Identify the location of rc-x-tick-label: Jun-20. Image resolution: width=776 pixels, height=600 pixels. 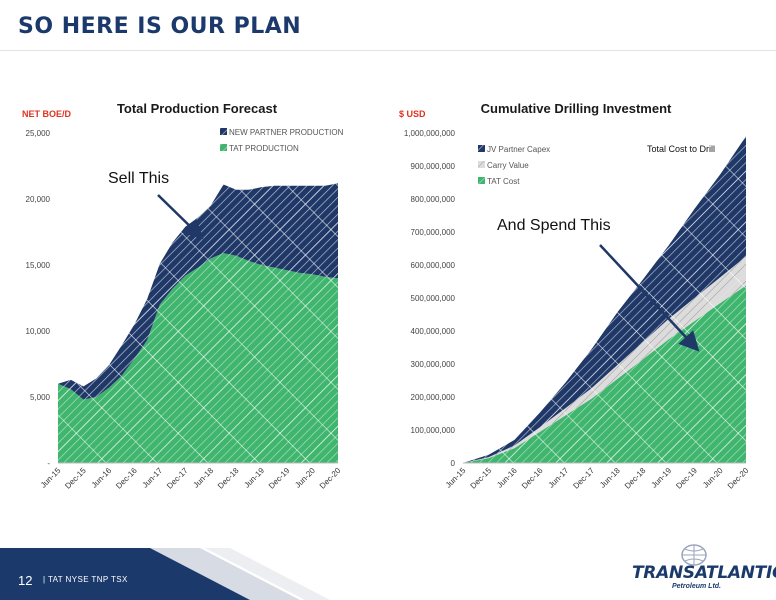
(713, 478).